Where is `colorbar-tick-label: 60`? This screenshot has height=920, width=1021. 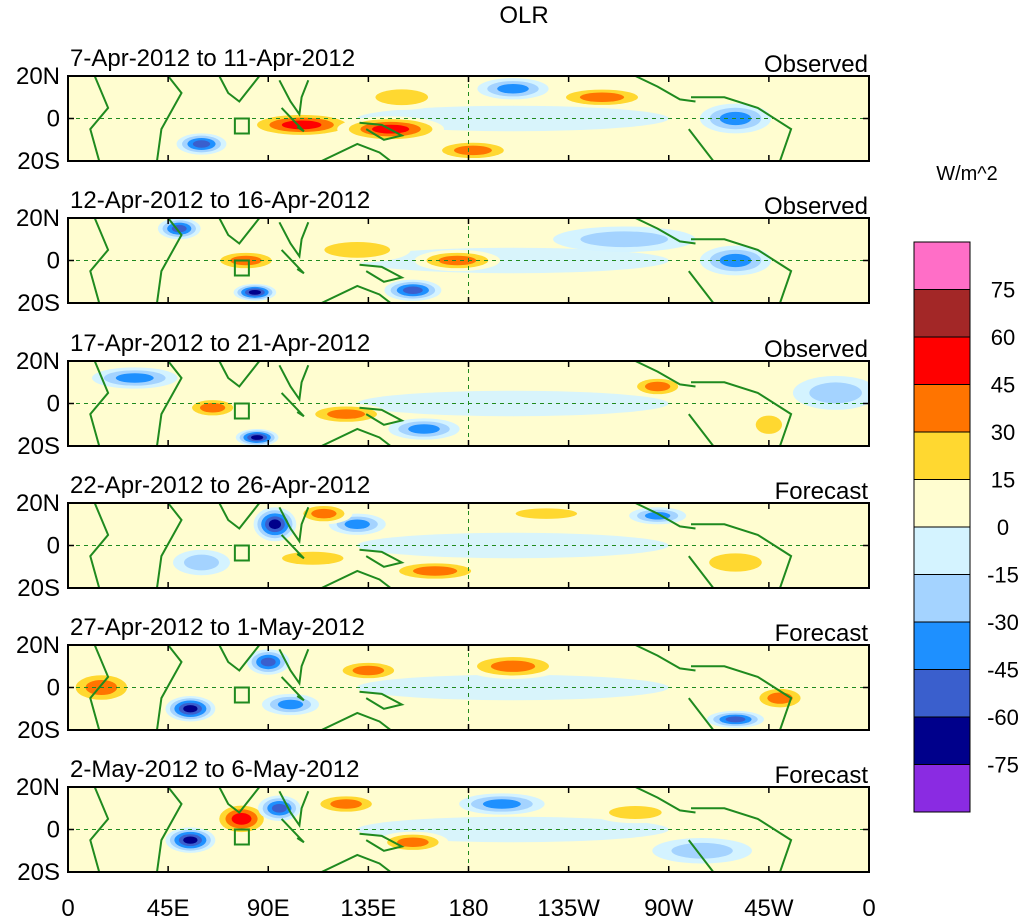 colorbar-tick-label: 60 is located at coordinates (1003, 337).